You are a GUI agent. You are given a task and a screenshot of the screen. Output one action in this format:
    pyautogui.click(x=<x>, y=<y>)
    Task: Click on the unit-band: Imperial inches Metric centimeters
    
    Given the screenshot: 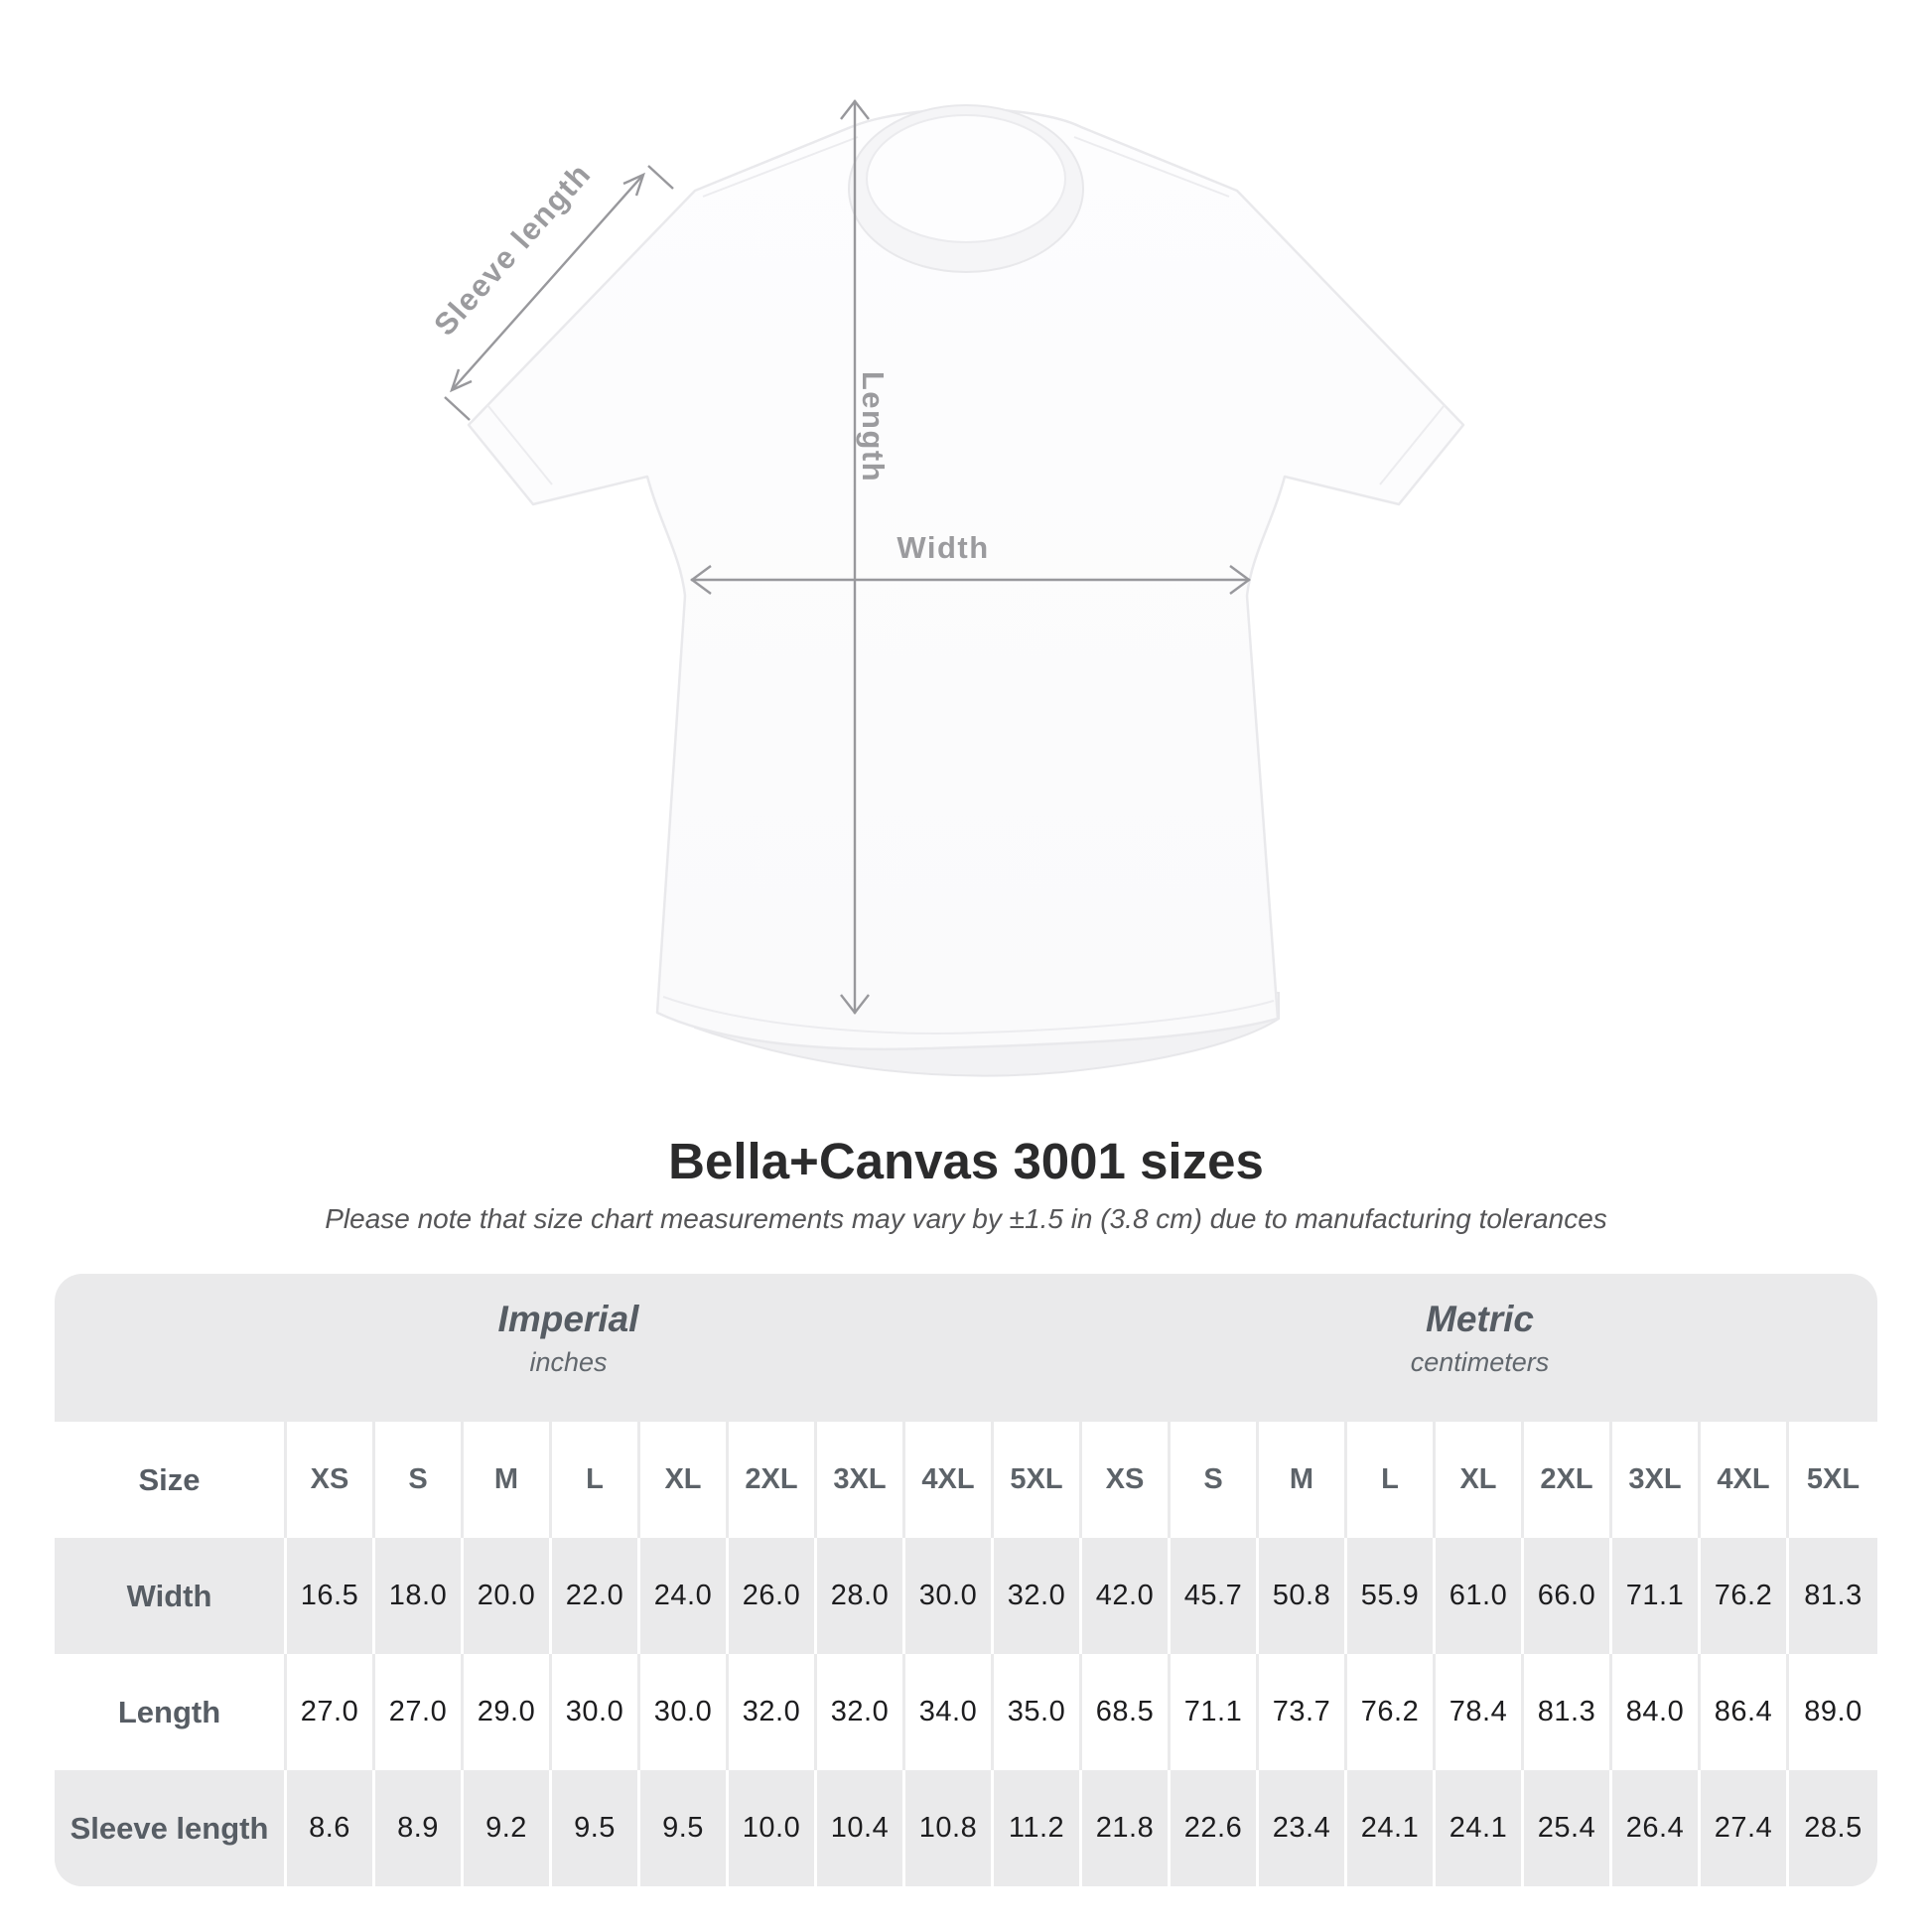 What is the action you would take?
    pyautogui.click(x=966, y=1348)
    